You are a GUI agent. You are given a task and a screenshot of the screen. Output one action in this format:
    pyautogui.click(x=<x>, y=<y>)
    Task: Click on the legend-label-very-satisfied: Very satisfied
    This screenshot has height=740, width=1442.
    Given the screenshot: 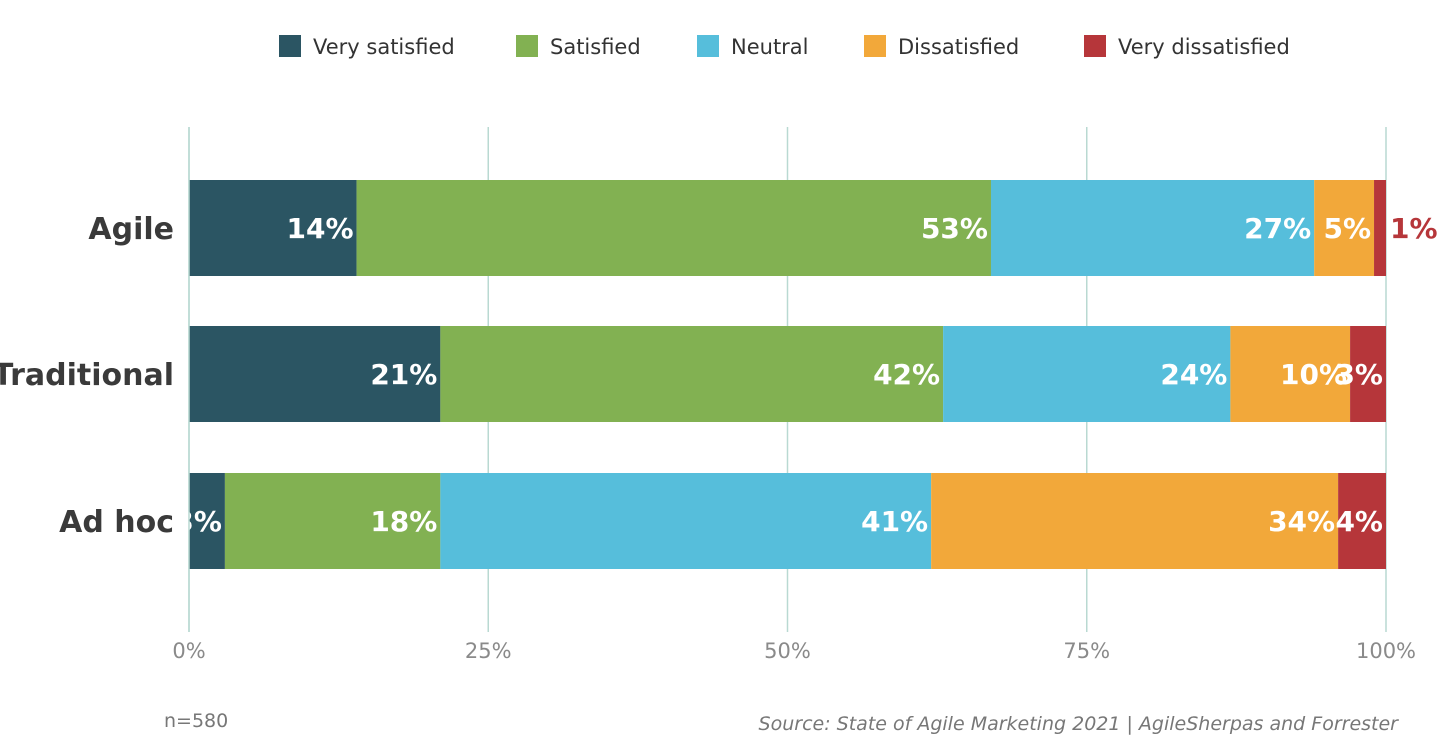 What is the action you would take?
    pyautogui.click(x=384, y=47)
    